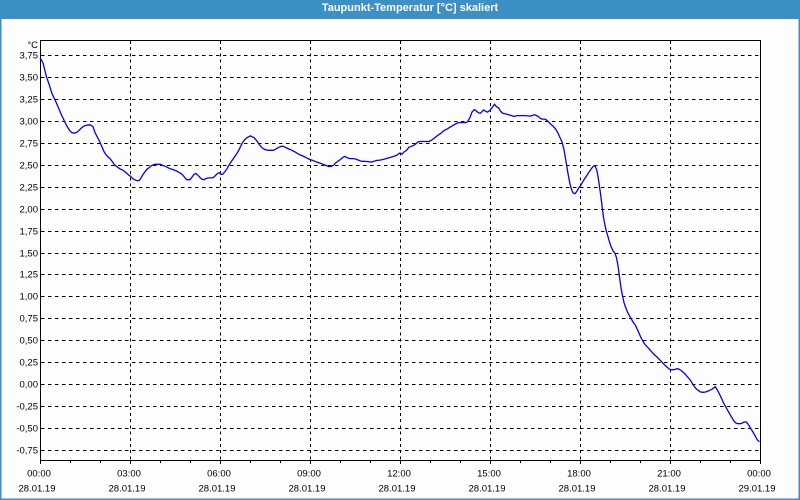 Image resolution: width=800 pixels, height=500 pixels. I want to click on svg-text: 3,50, so click(29, 78).